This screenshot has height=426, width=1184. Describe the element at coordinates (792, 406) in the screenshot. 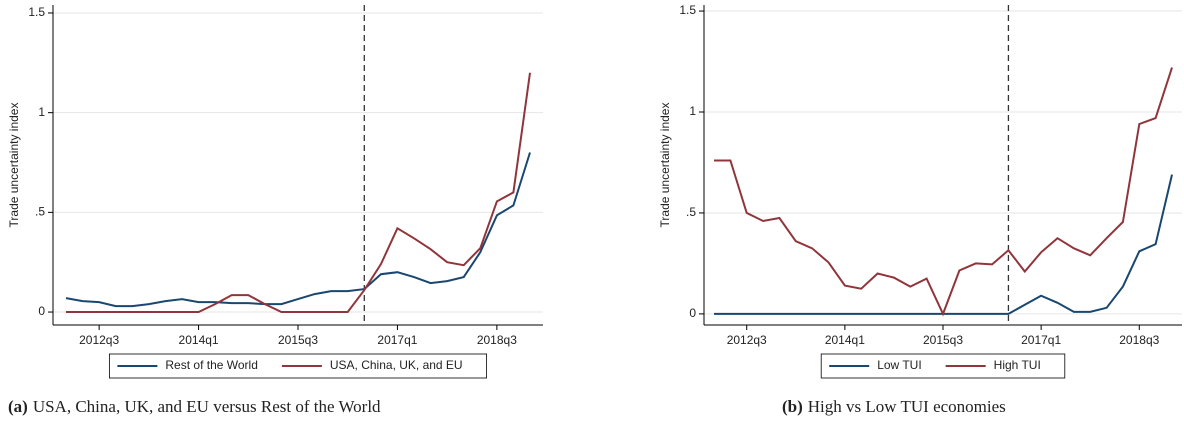

I see `caption-label: (b)` at that location.